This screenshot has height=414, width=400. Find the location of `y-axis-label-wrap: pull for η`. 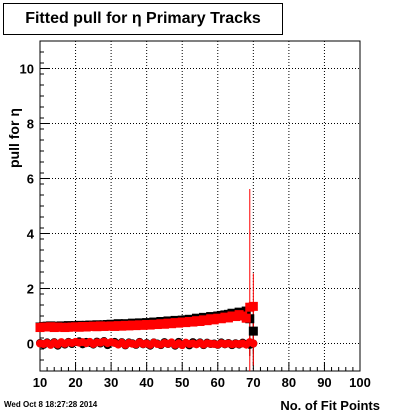

y-axis-label-wrap: pull for η is located at coordinates (14, 138).